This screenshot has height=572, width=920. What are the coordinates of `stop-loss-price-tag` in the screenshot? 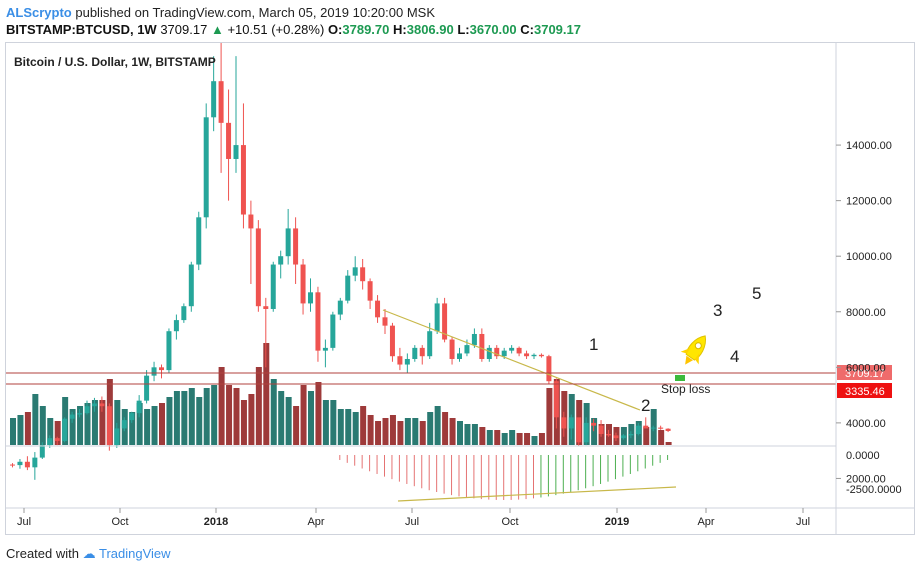 It's located at (864, 390).